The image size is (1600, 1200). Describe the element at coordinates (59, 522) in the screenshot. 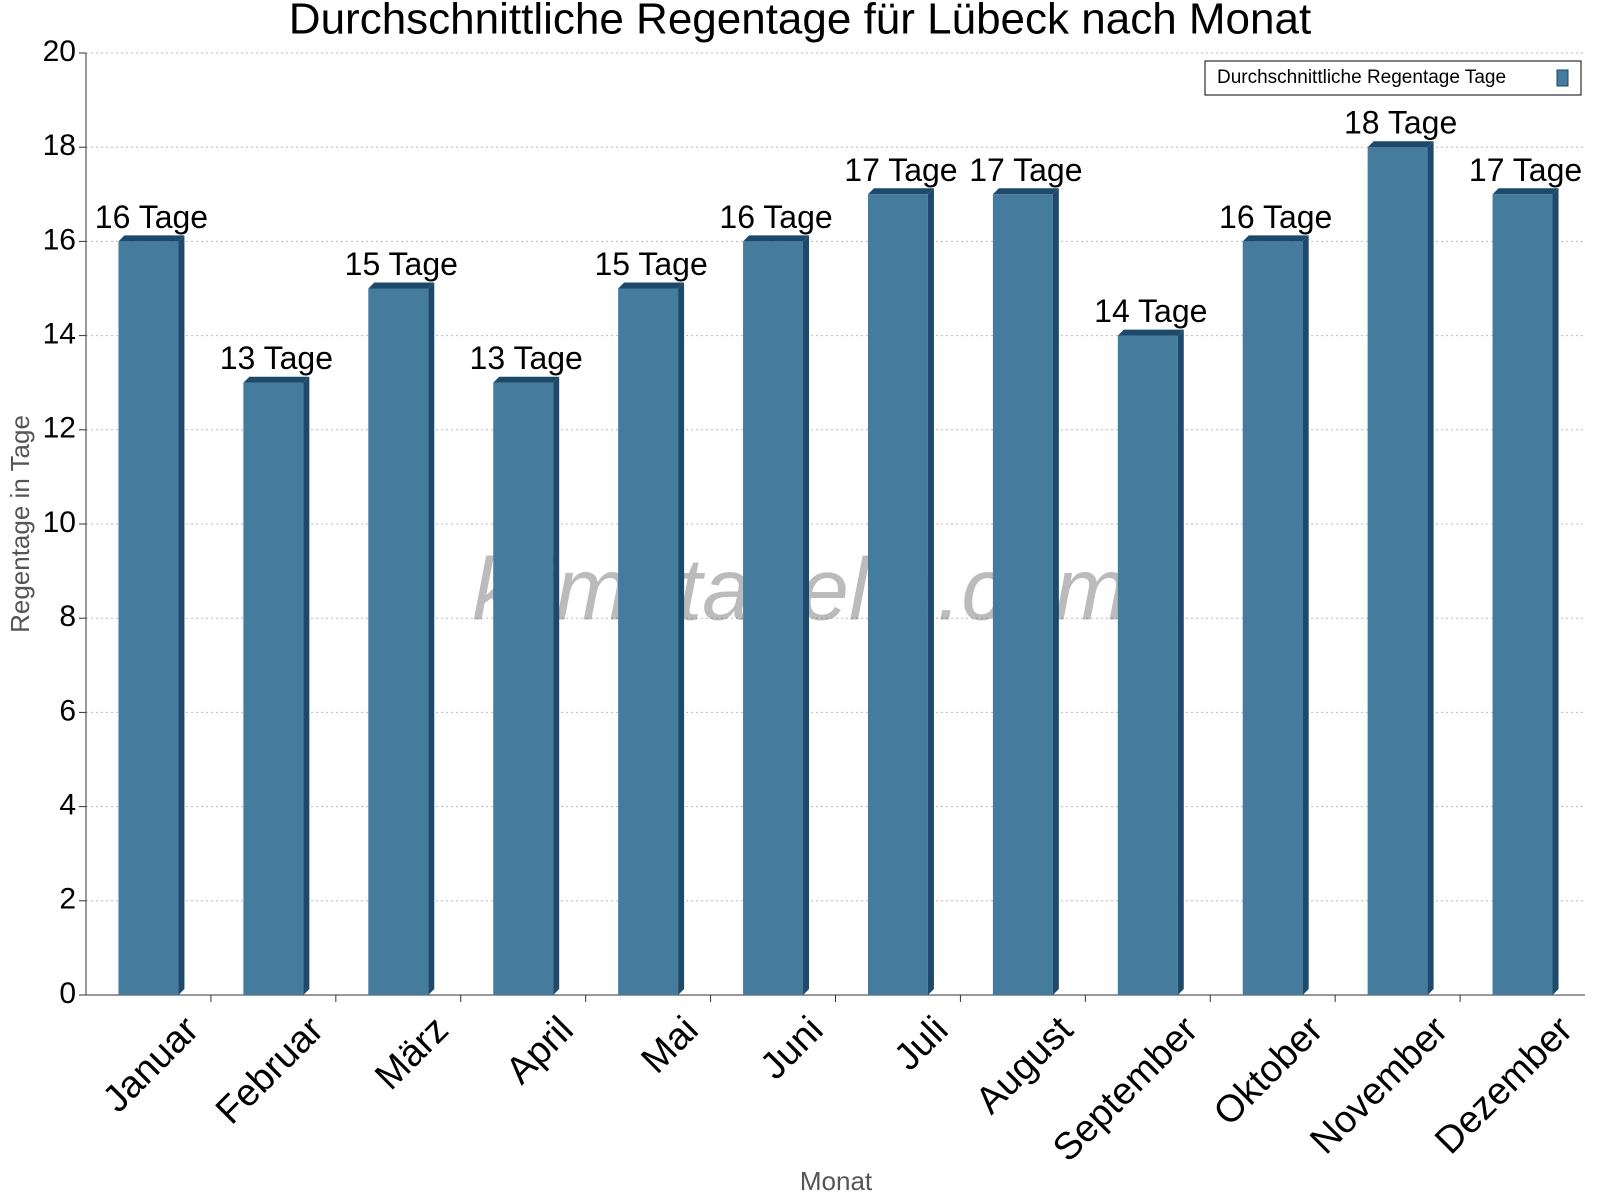

I see `y-tick-label: 10` at that location.